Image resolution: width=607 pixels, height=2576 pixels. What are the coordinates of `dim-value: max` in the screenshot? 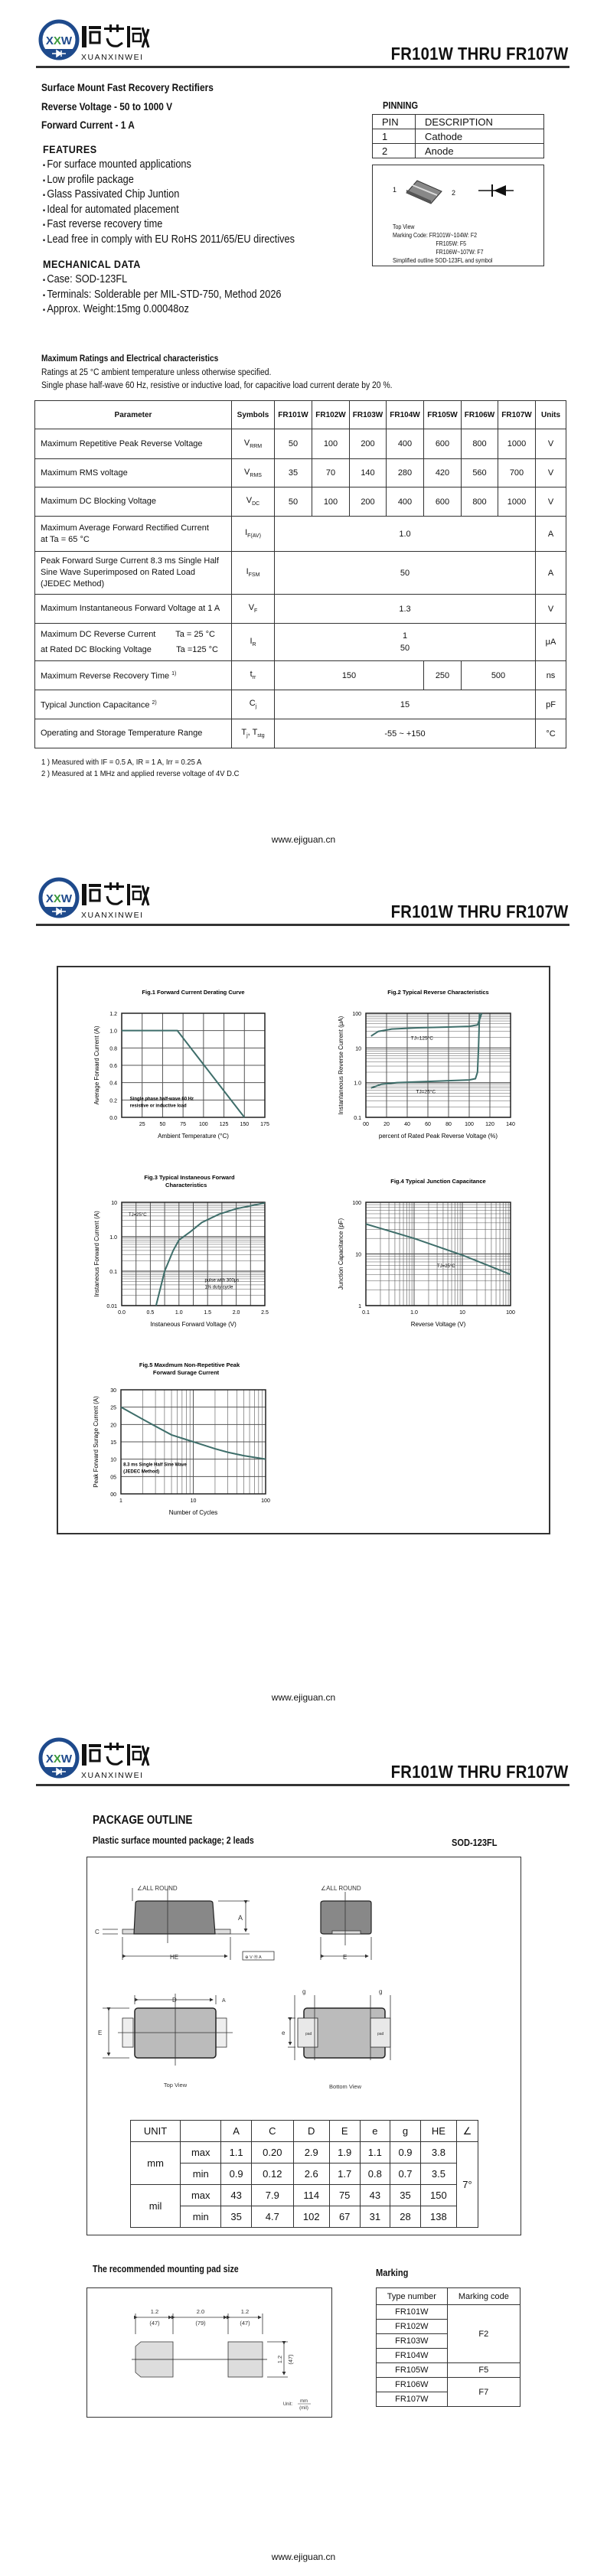 It's located at (201, 2152).